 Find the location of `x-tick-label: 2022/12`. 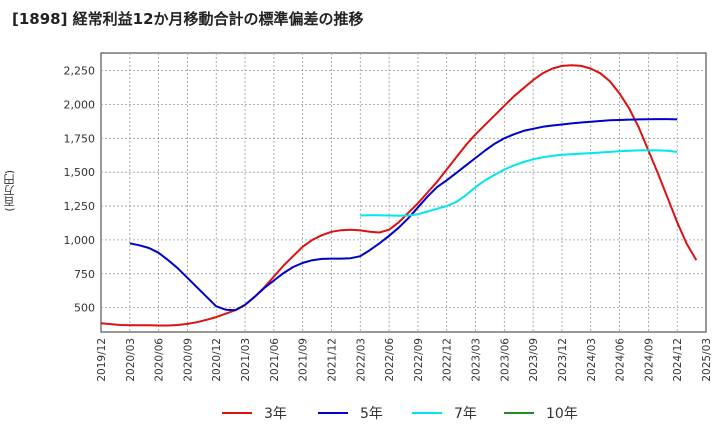

x-tick-label: 2022/12 is located at coordinates (448, 360).